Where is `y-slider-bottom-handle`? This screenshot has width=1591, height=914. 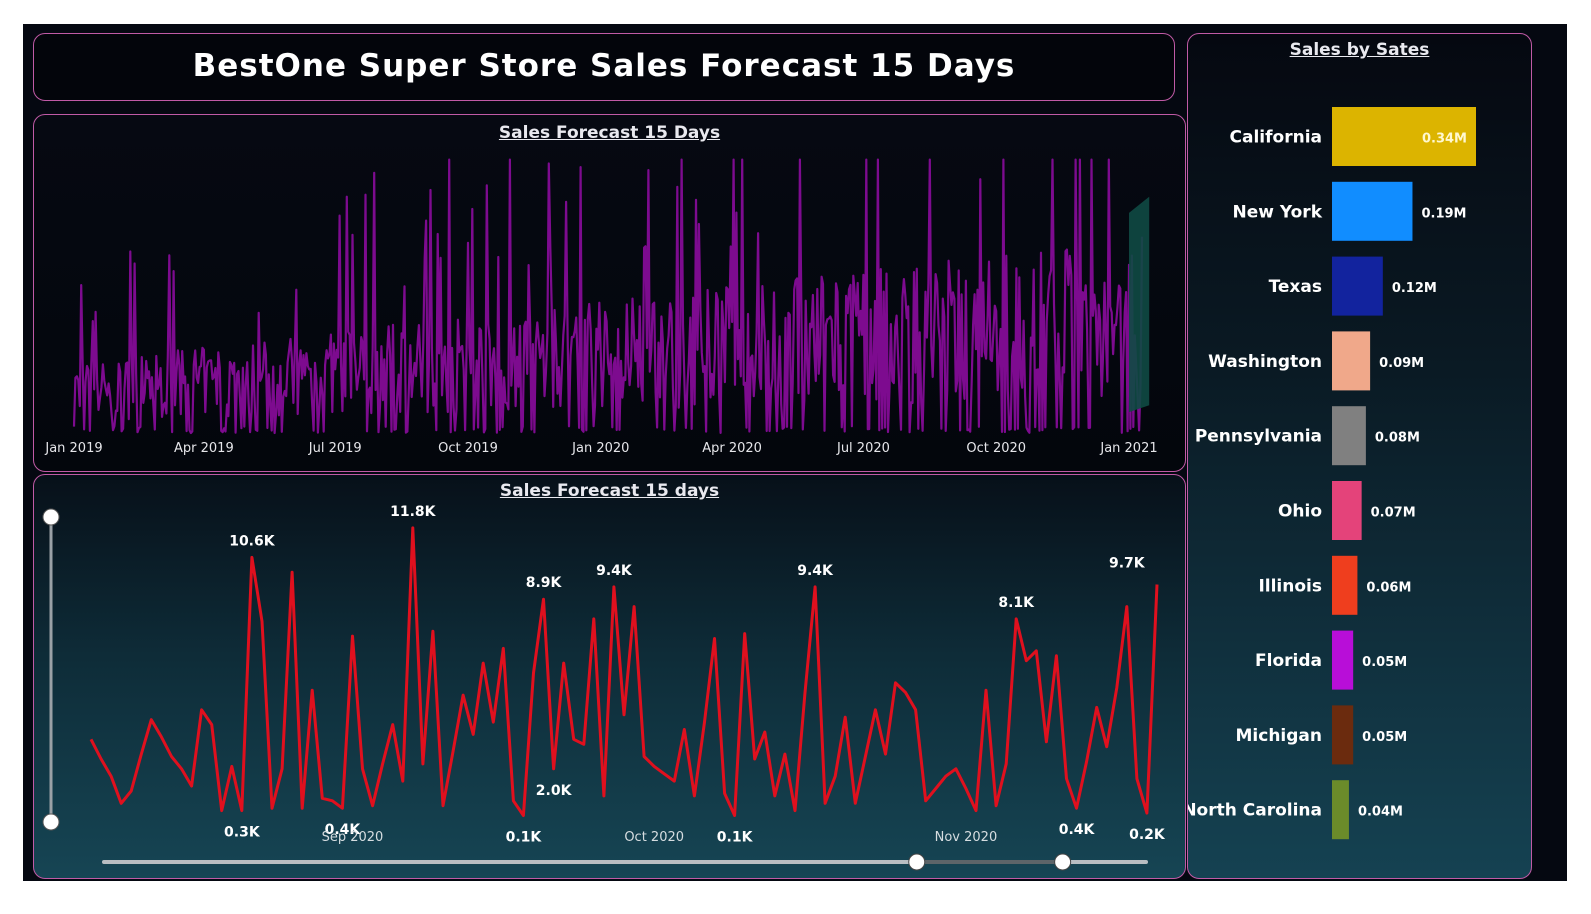 y-slider-bottom-handle is located at coordinates (51, 822).